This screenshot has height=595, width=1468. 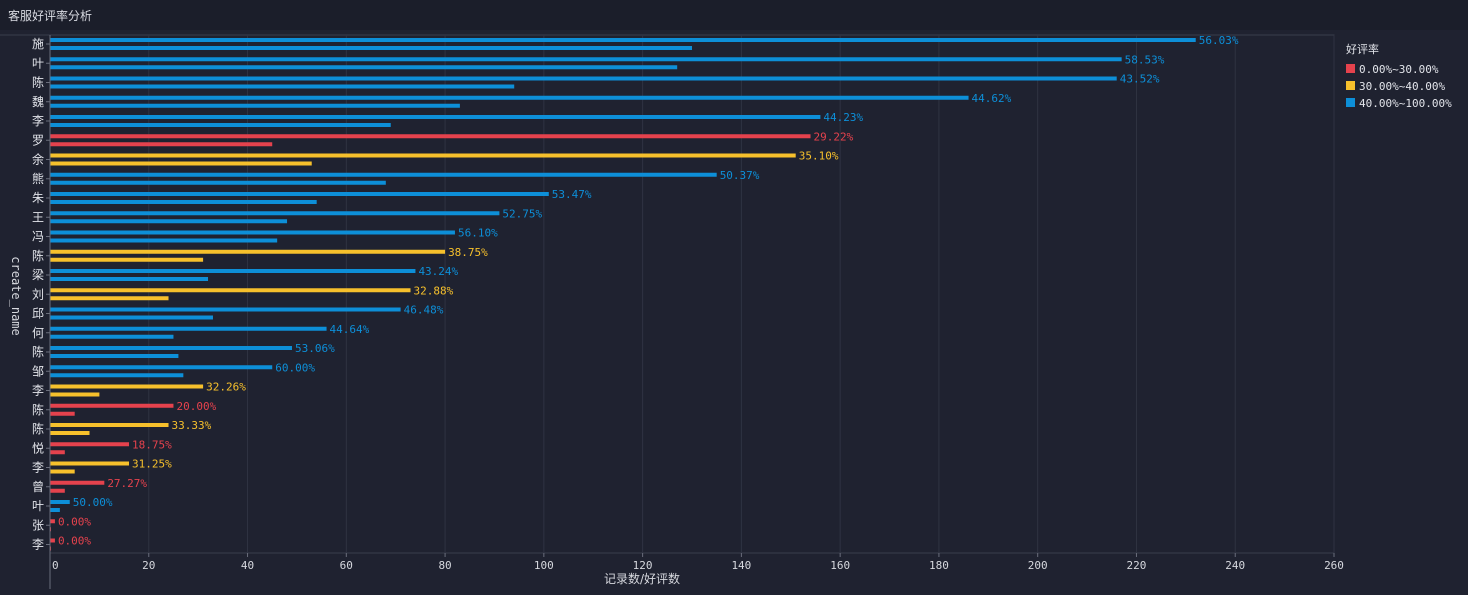 I want to click on title-bar, so click(x=734, y=15).